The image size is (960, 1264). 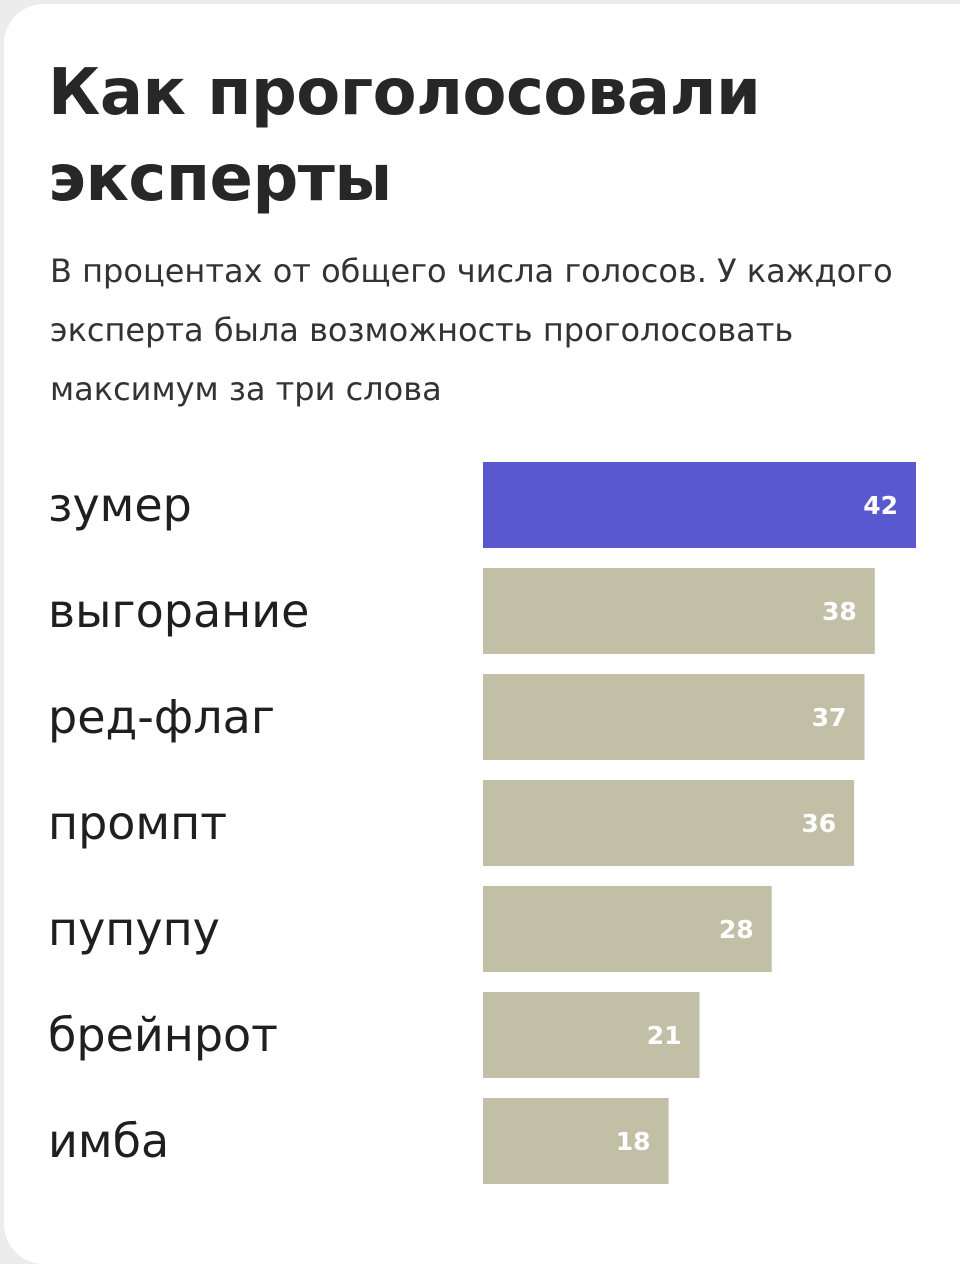 I want to click on value-label: 42, so click(x=880, y=505).